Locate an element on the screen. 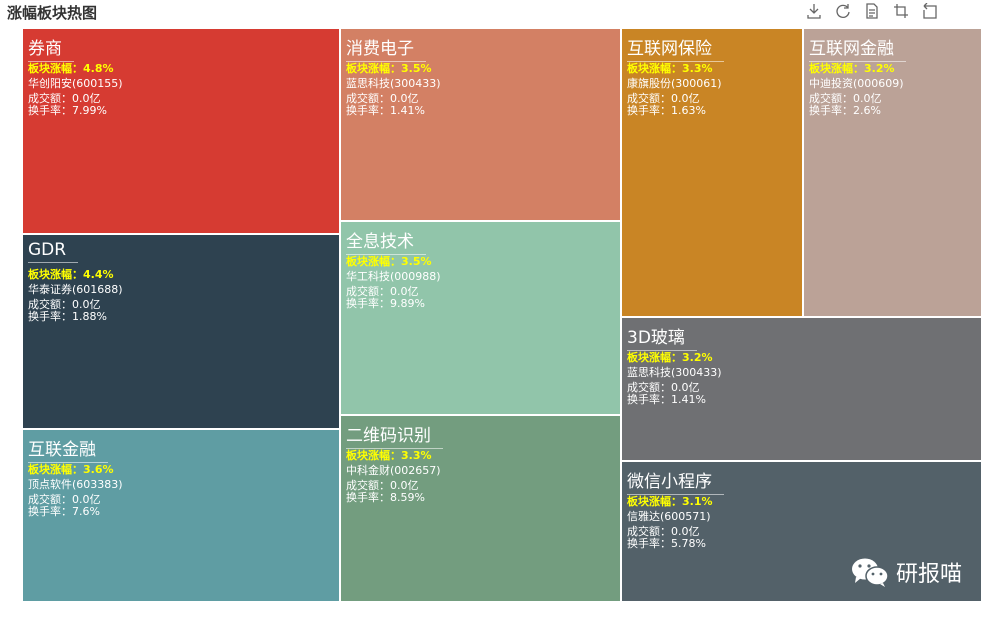 This screenshot has width=1004, height=617. crop-zoom-icon is located at coordinates (901, 11).